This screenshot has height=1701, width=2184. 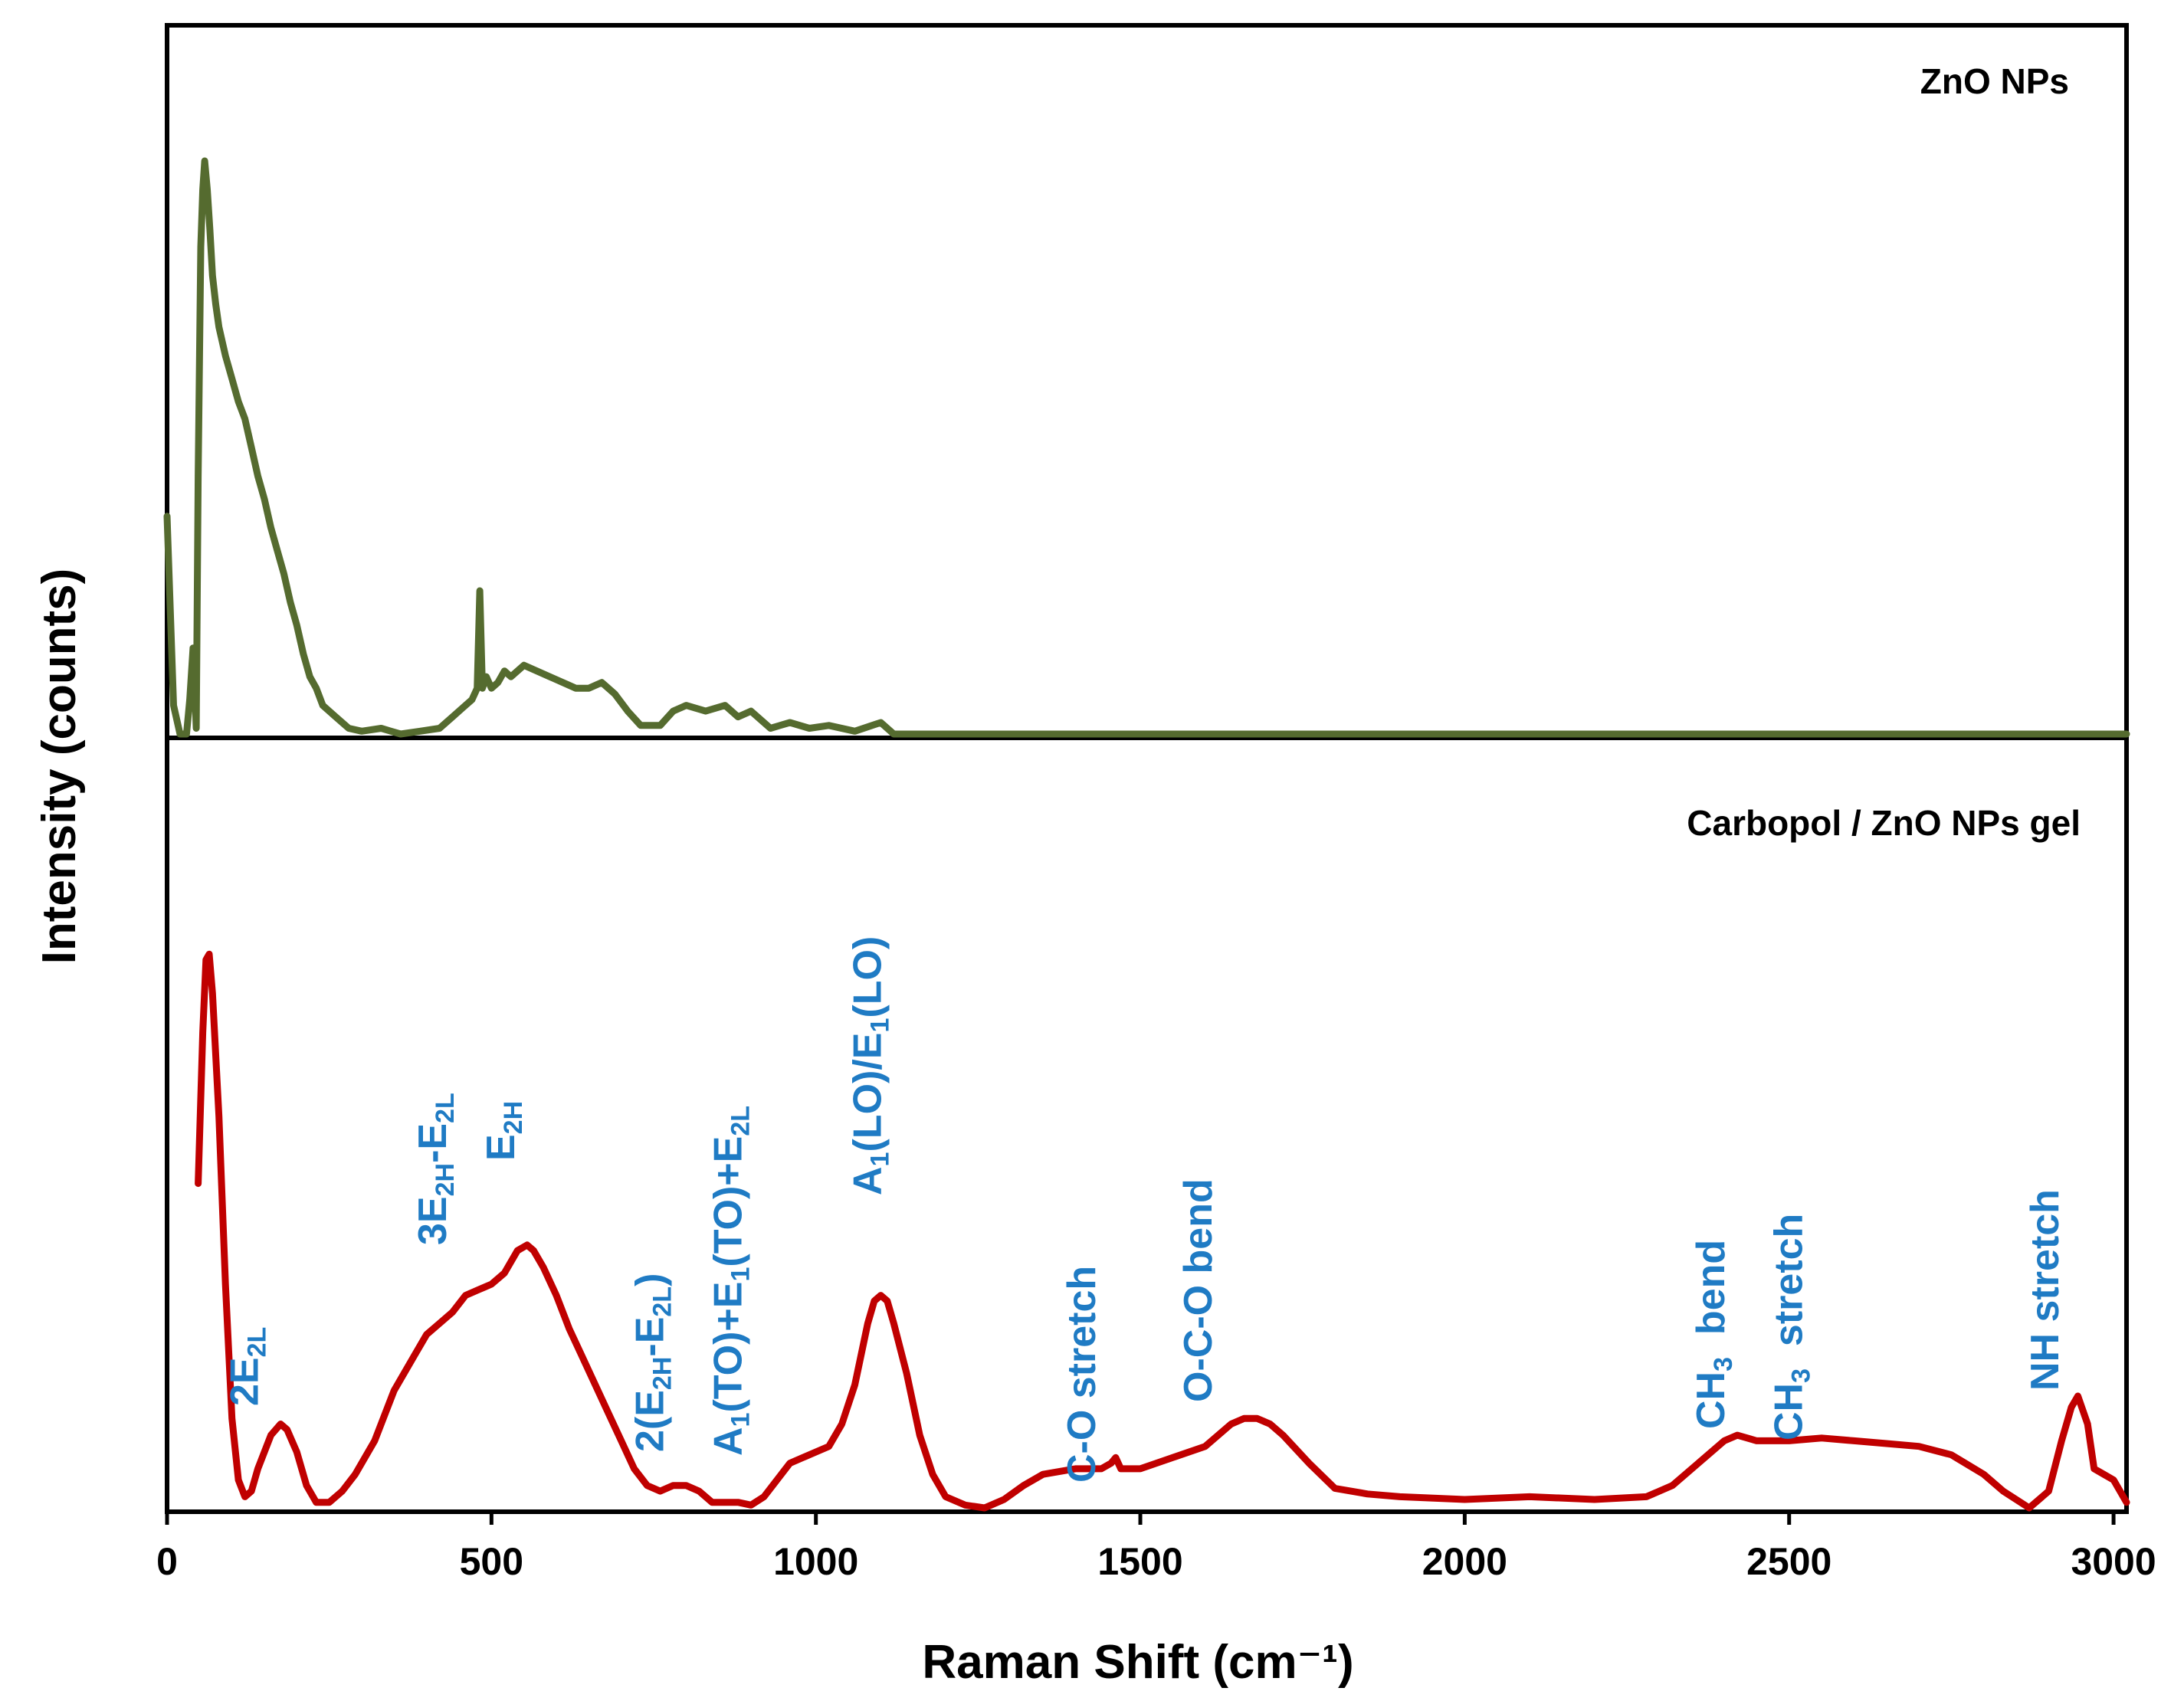 I want to click on annotation-ch3-bend: CH3 bend, so click(x=1713, y=1334).